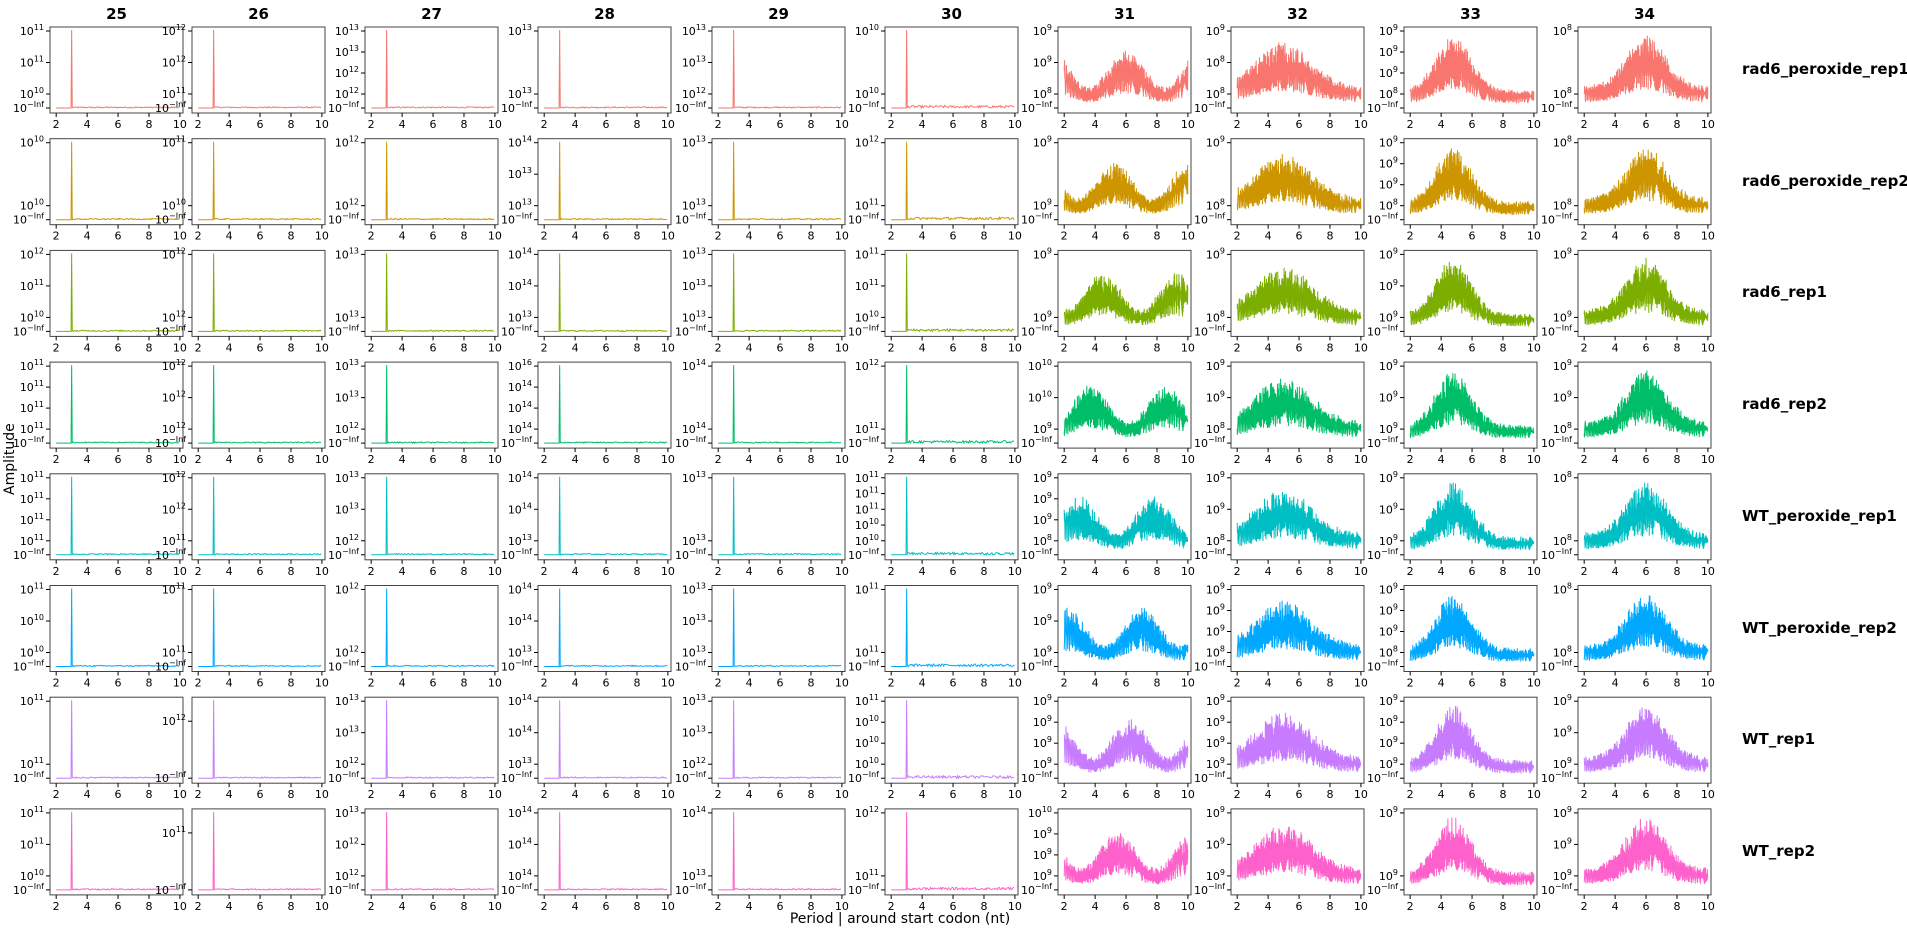  Describe the element at coordinates (1470, 14) in the screenshot. I see `column-title: 33` at that location.